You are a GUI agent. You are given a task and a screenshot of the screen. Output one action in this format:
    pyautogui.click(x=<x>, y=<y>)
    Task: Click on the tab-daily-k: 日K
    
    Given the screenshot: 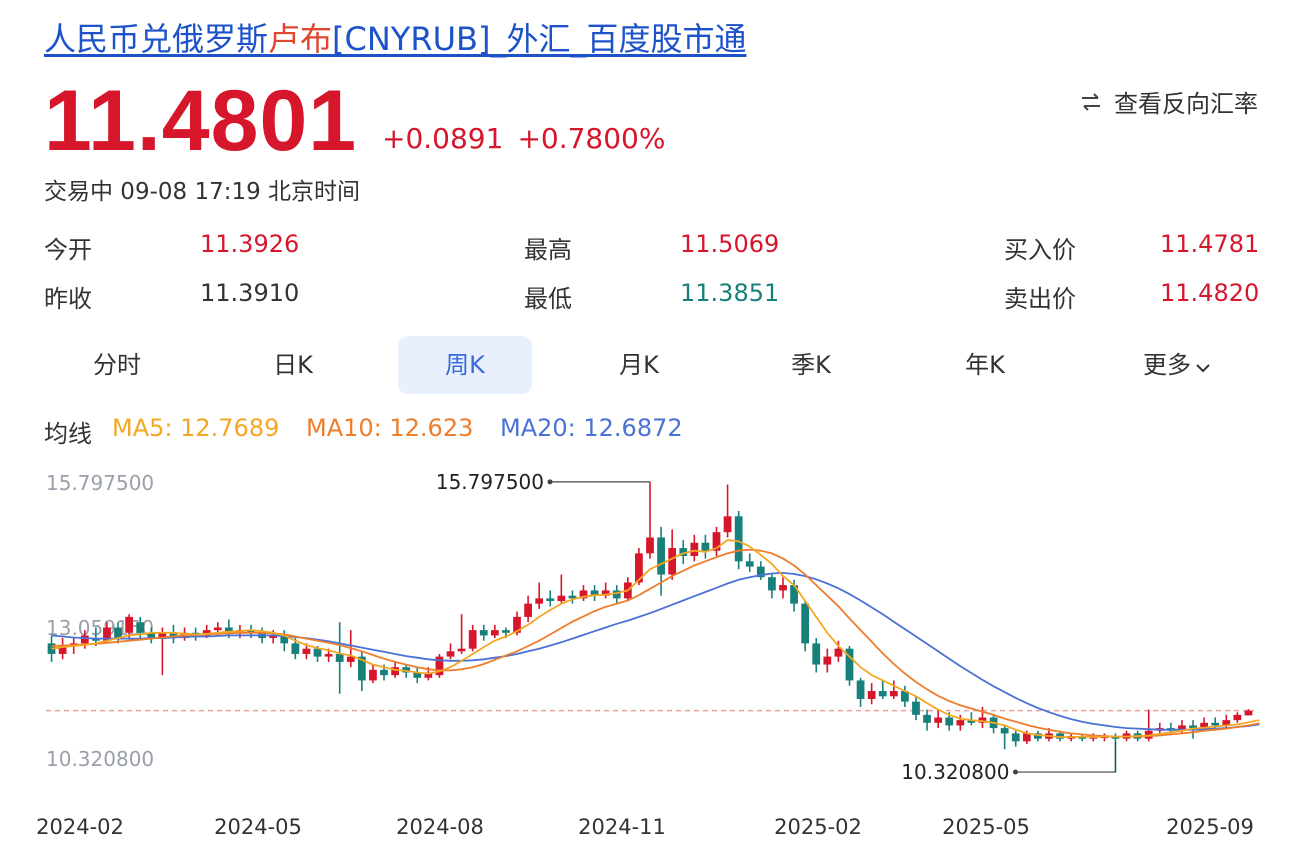 What is the action you would take?
    pyautogui.click(x=293, y=365)
    